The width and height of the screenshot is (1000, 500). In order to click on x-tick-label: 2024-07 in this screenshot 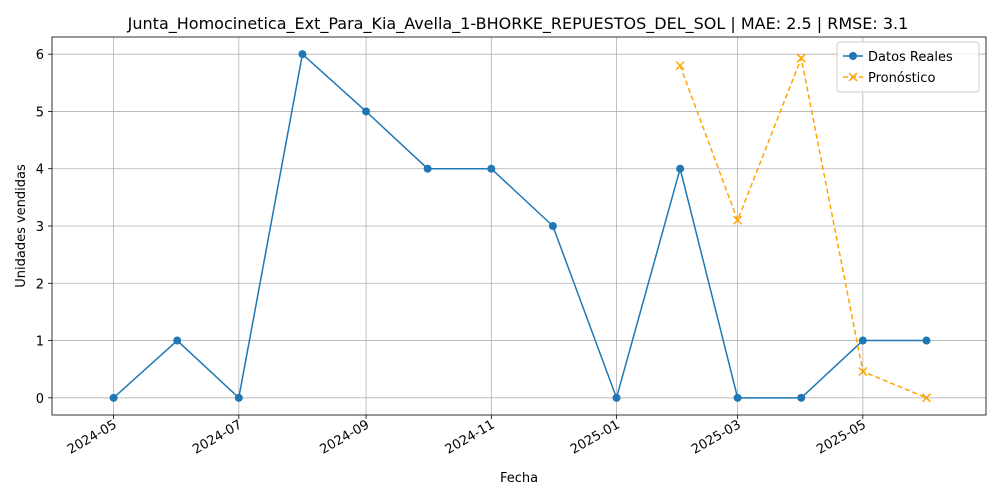, I will do `click(217, 437)`.